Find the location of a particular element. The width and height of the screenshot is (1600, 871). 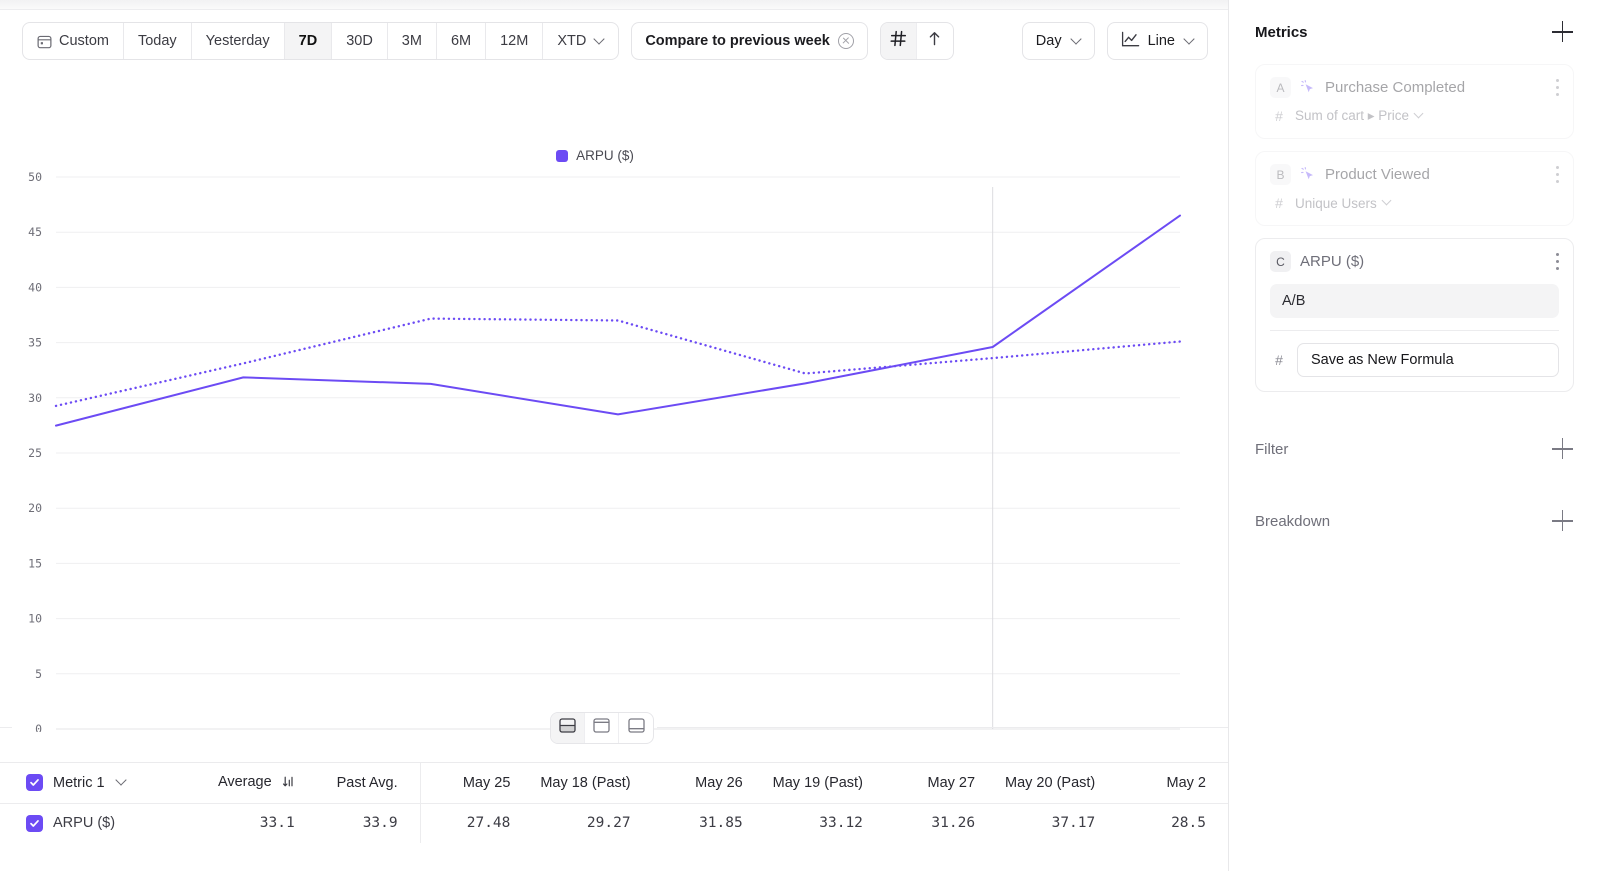

split-view-button is located at coordinates (568, 728).